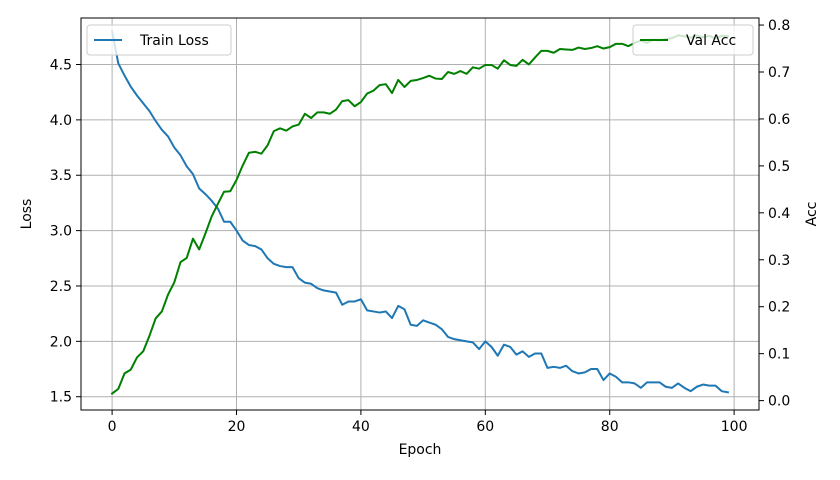 The width and height of the screenshot is (840, 480). I want to click on legend-val-acc-label: Val Acc, so click(711, 41).